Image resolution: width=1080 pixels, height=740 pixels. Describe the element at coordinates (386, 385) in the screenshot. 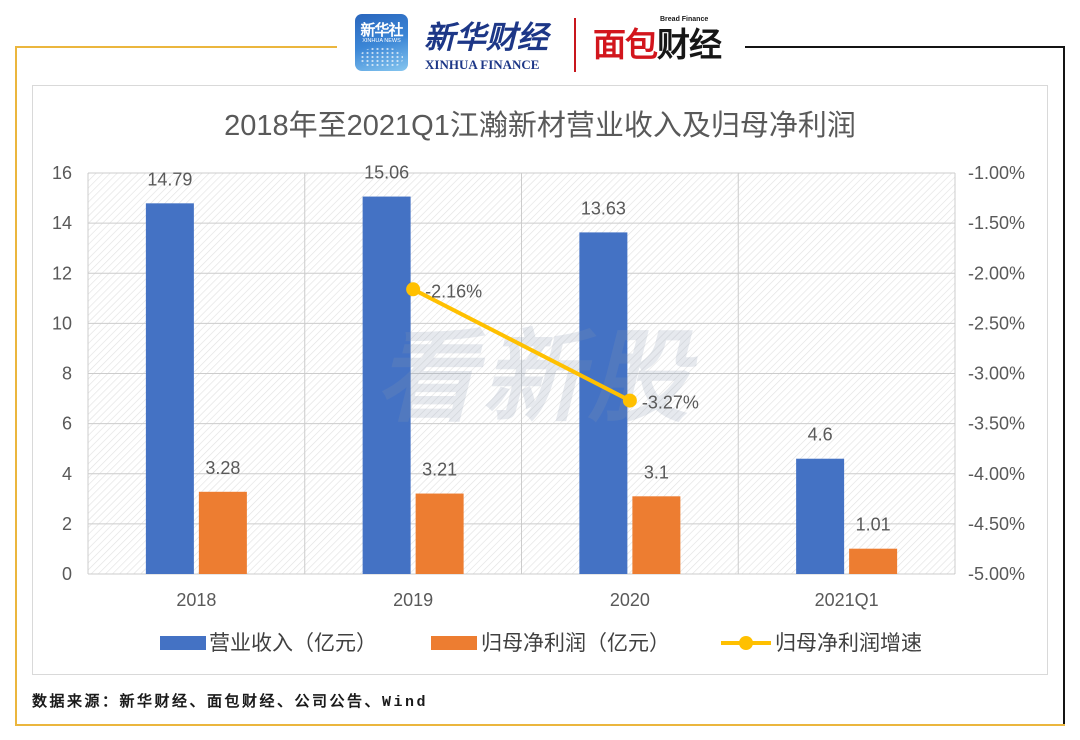

I see `bar-revenue-2019` at that location.